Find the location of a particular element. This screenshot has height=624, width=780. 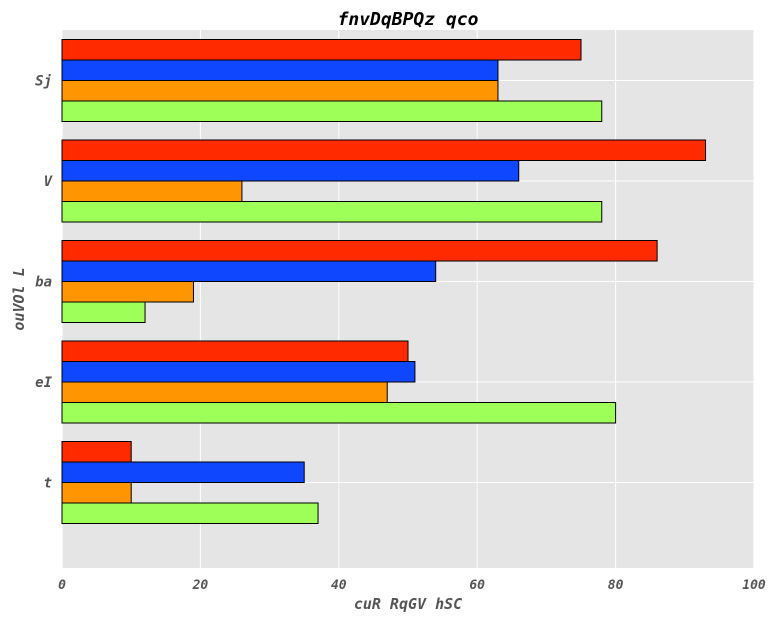

x-tick-label: 40 is located at coordinates (339, 585).